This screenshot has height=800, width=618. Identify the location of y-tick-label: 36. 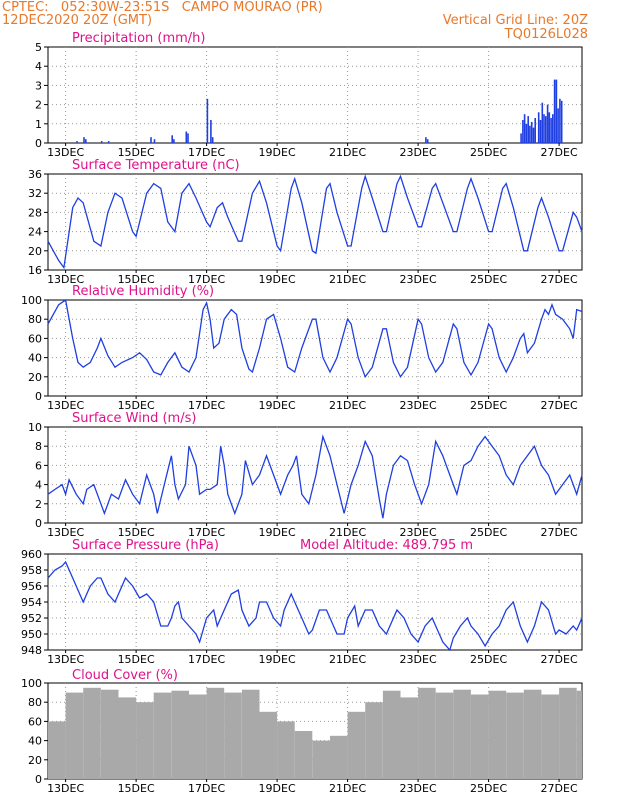
(35, 174).